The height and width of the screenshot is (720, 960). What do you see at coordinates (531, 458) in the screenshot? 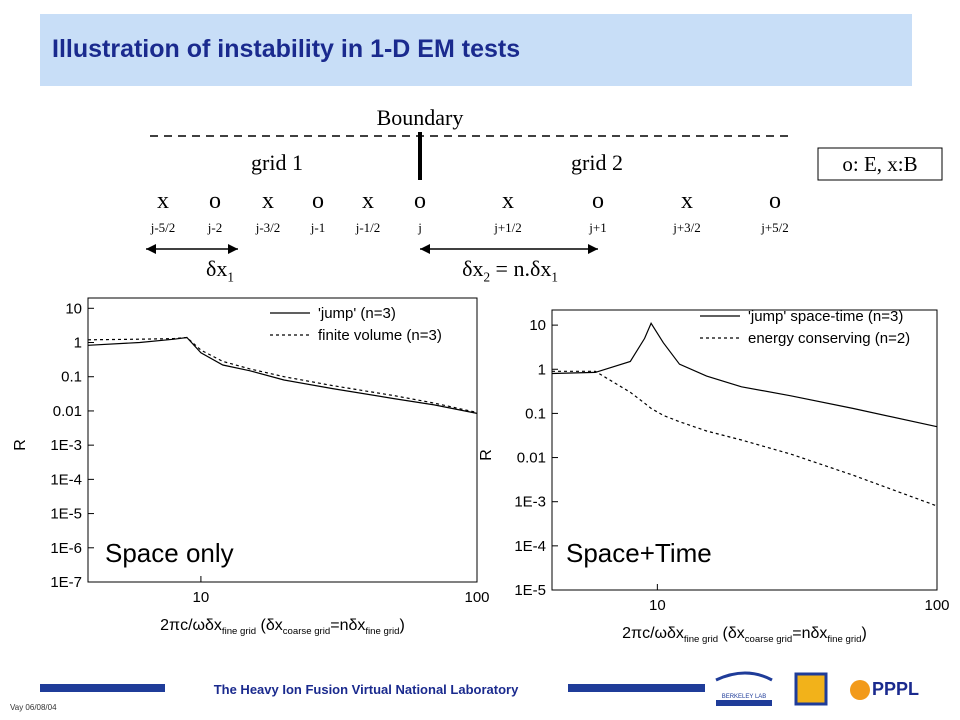
I see `y-tick-label: 0.01` at bounding box center [531, 458].